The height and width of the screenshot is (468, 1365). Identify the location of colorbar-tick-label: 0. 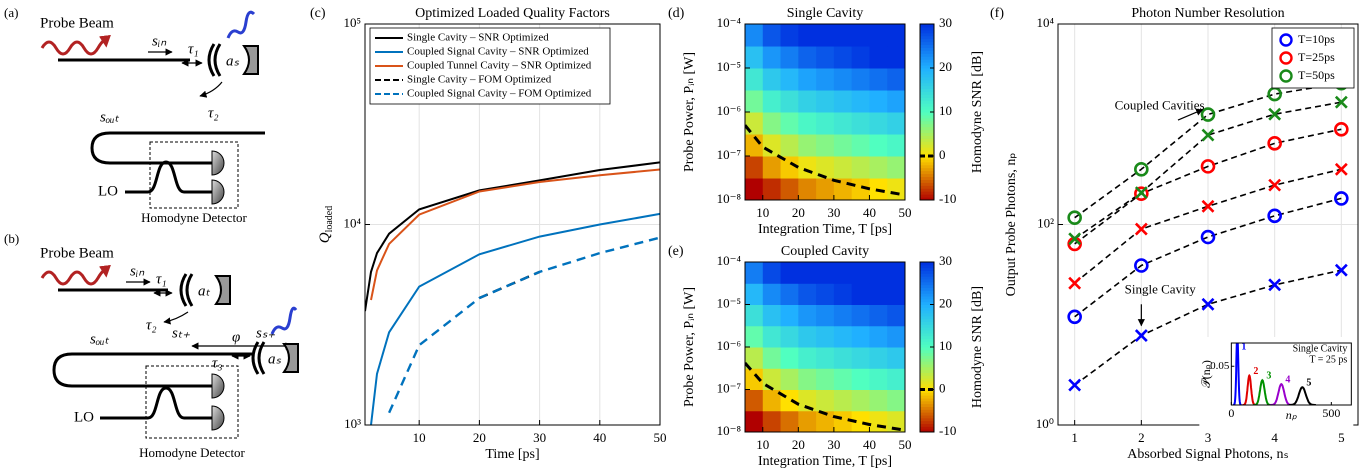
(942, 387).